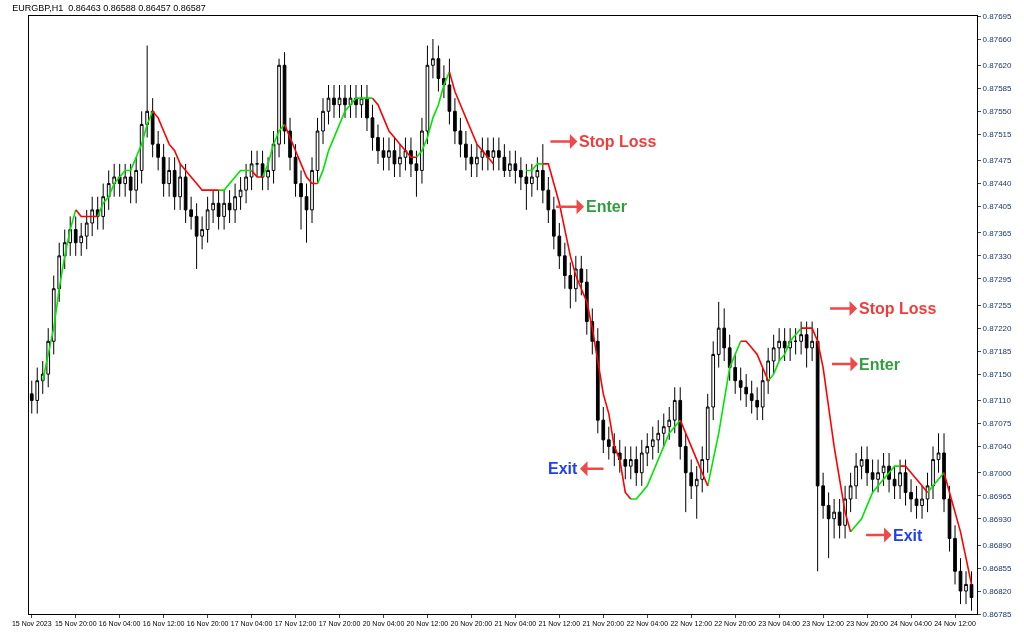  What do you see at coordinates (997, 161) in the screenshot?
I see `y-tick-label: 0.87475` at bounding box center [997, 161].